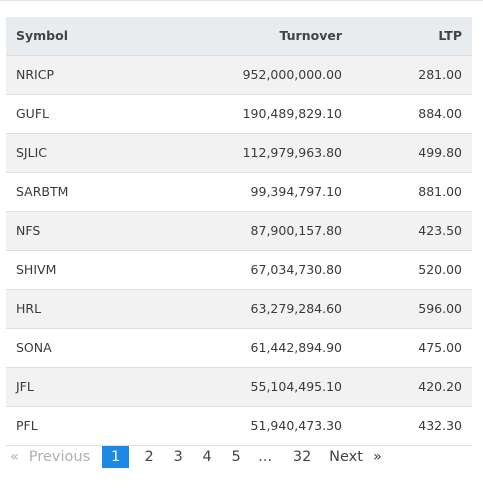  Describe the element at coordinates (440, 386) in the screenshot. I see `cell-ltp: 420.20` at that location.